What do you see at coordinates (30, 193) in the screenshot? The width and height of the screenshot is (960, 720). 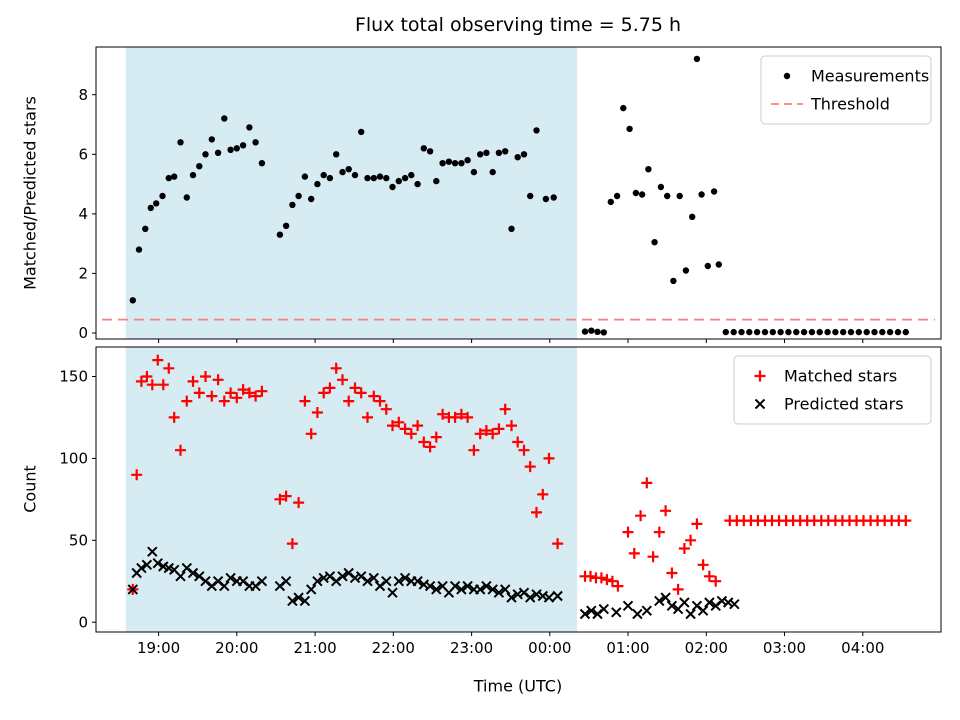 I see `top-y-axis-label: Matched/Predicted stars` at bounding box center [30, 193].